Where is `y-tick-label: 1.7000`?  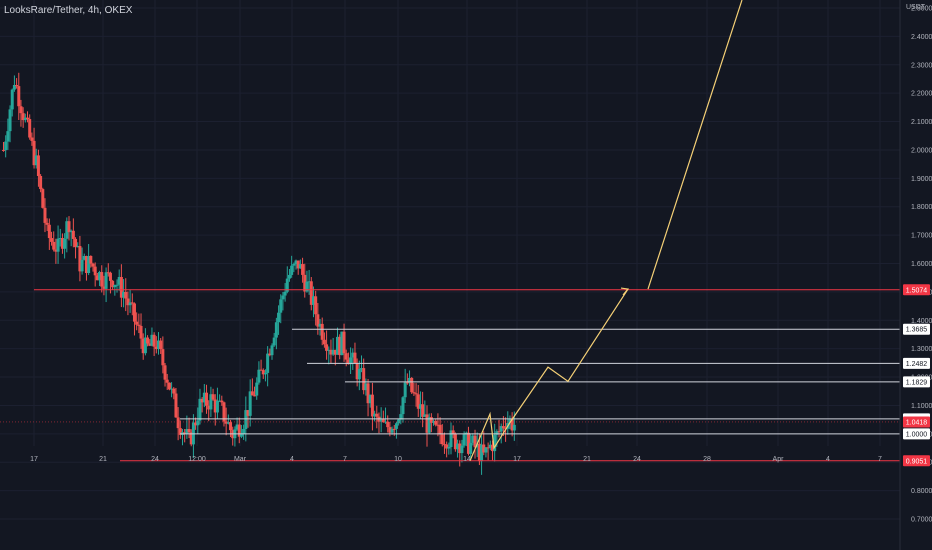 y-tick-label: 1.7000 is located at coordinates (921, 236).